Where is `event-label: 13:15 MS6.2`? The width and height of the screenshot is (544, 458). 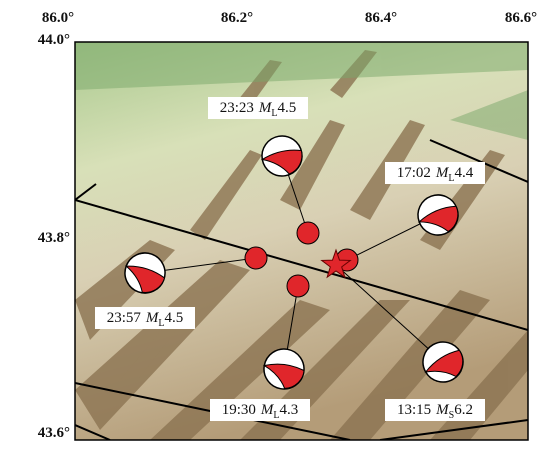
event-label: 13:15 MS6.2 is located at coordinates (435, 411).